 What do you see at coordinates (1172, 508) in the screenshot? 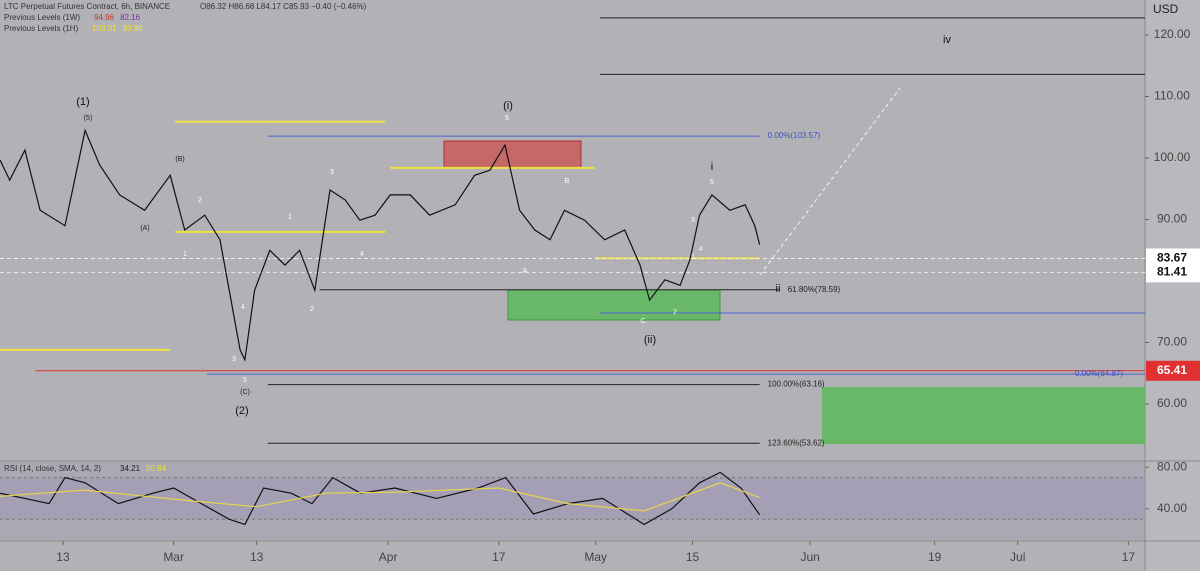
I see `y-tick-label: 40.00` at bounding box center [1172, 508].